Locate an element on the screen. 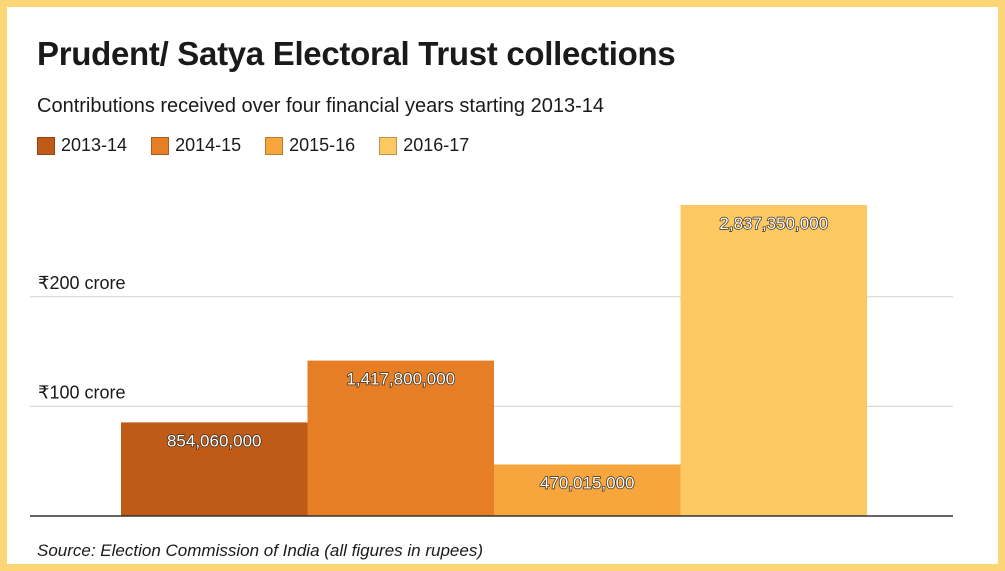  data-label-2015-16: 470,015,000 is located at coordinates (587, 482).